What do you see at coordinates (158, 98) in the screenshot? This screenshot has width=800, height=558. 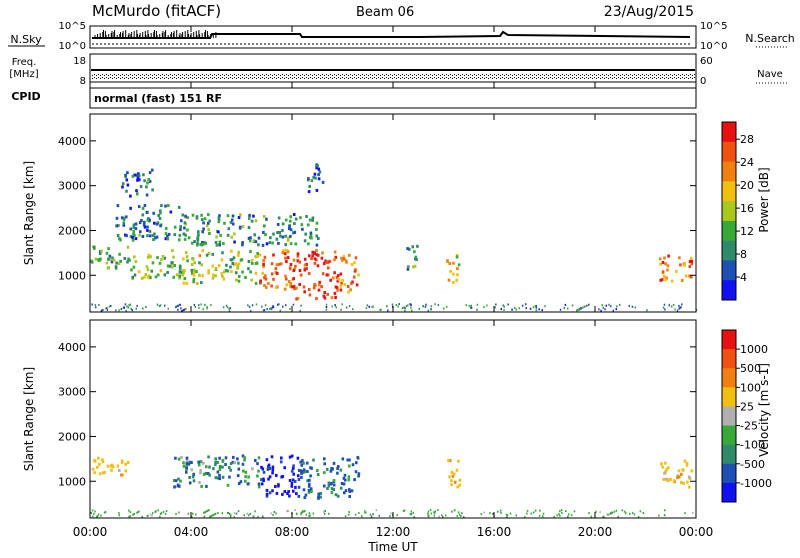 I see `cpid-text: normal (fast) 151 RF` at bounding box center [158, 98].